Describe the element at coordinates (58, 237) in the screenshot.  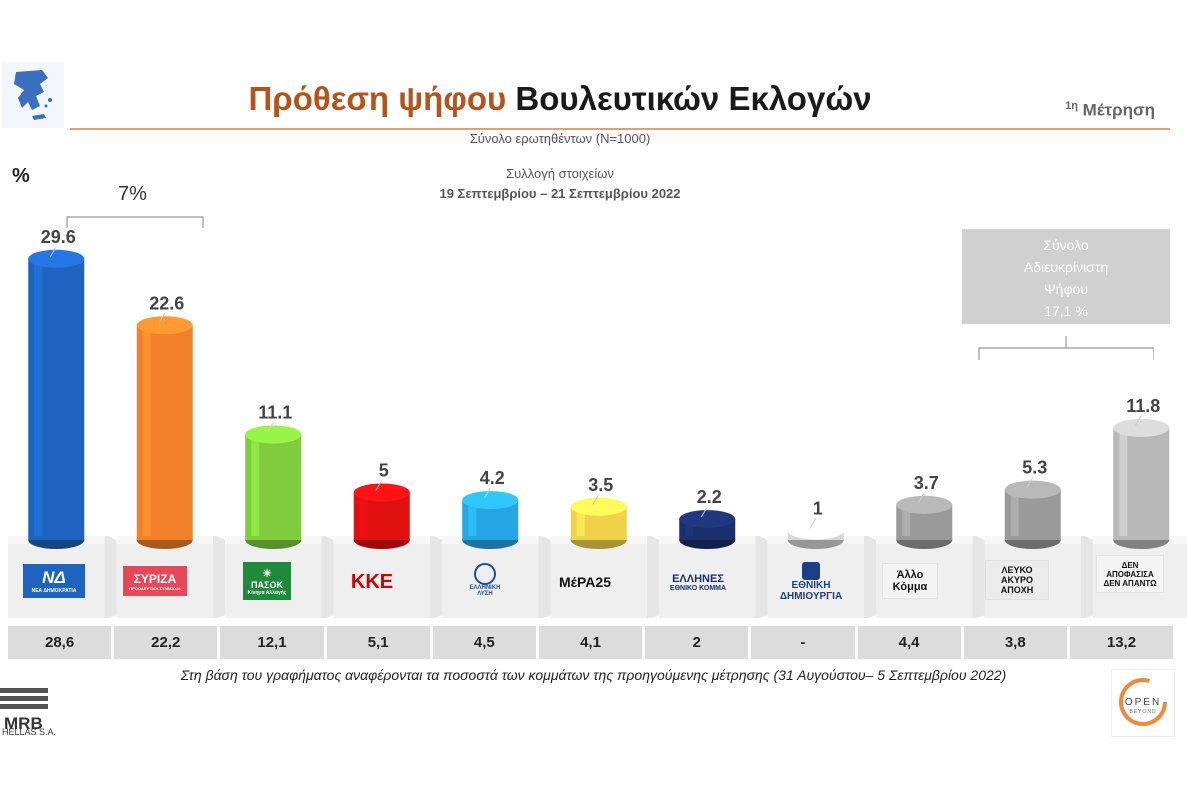
I see `data-label: 29.6` at that location.